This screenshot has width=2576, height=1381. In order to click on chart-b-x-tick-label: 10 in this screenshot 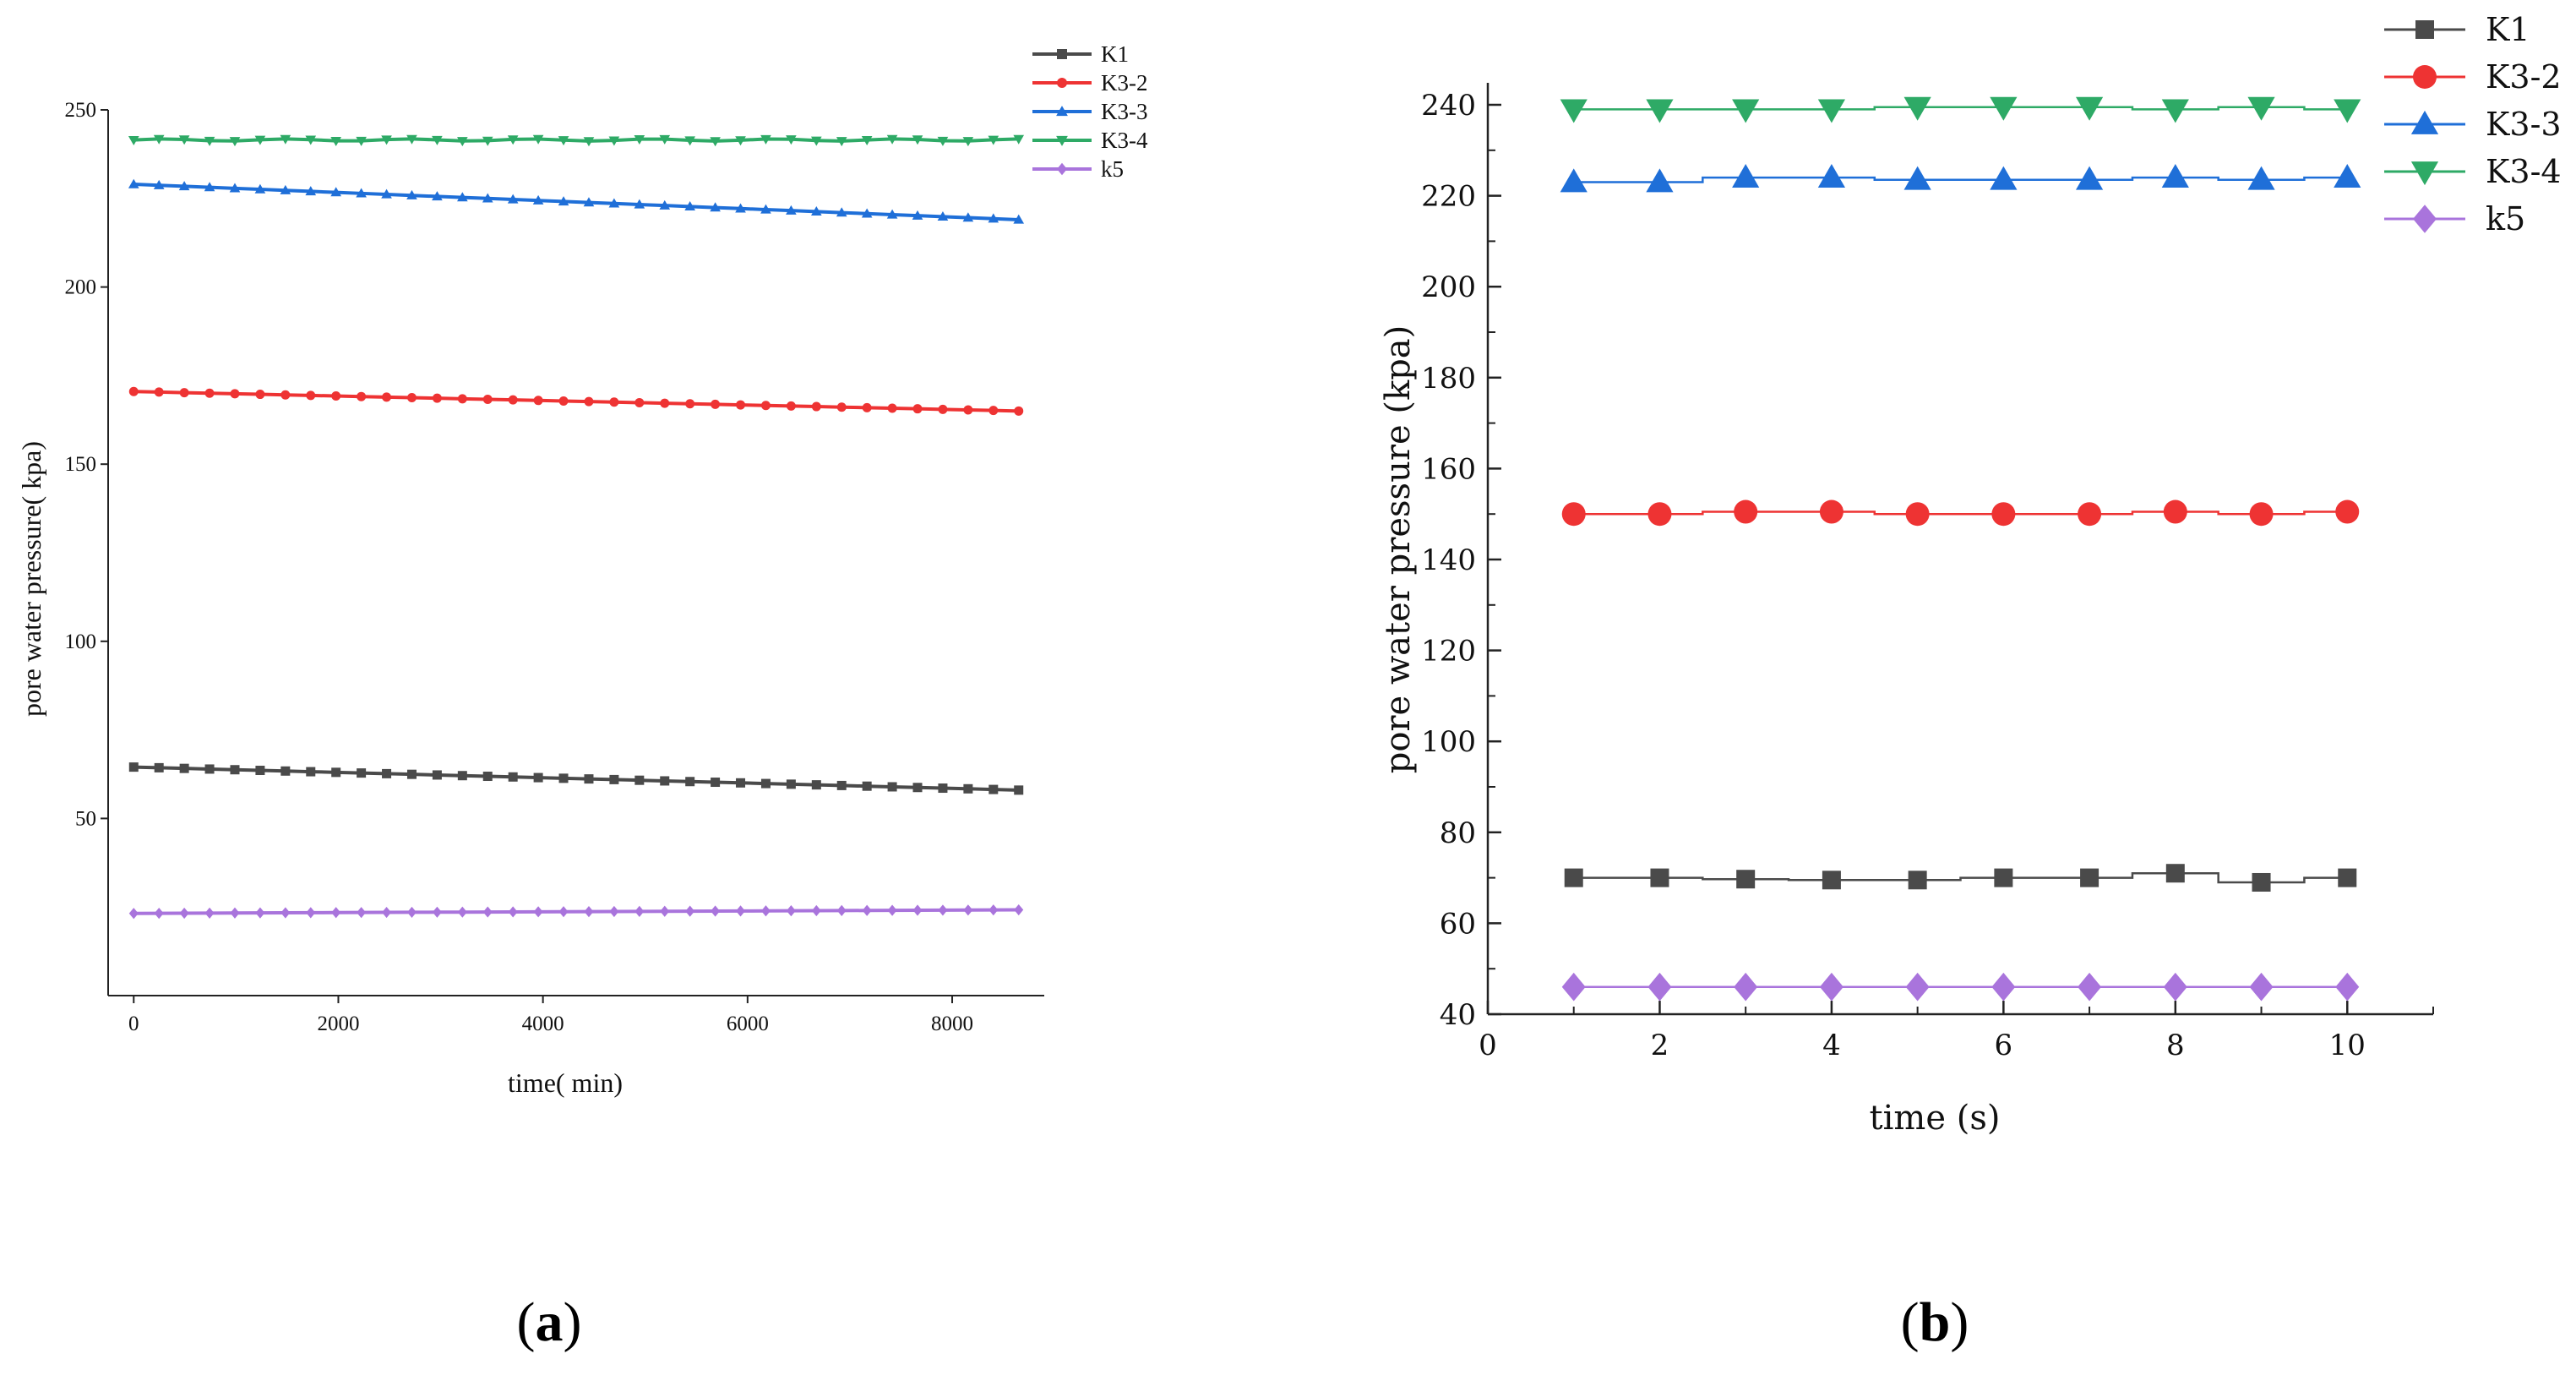, I will do `click(2347, 1045)`.